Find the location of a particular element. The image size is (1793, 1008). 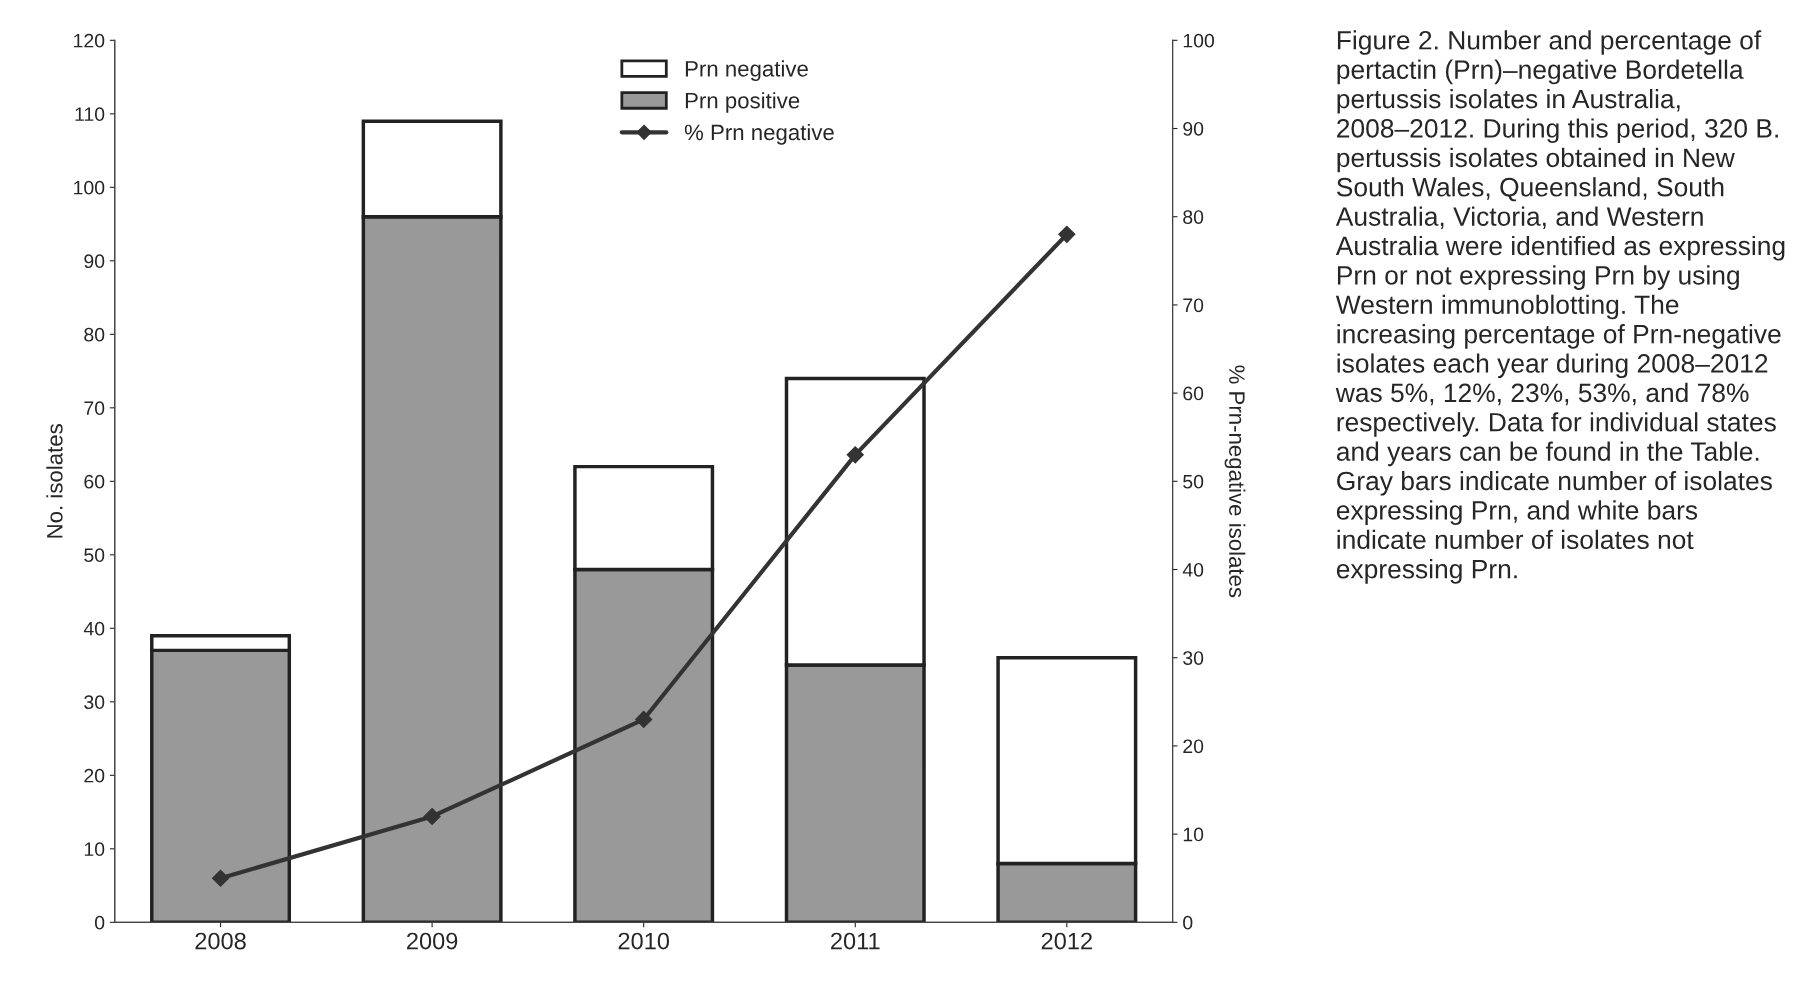

y2-tick-label: 20 is located at coordinates (1193, 746).